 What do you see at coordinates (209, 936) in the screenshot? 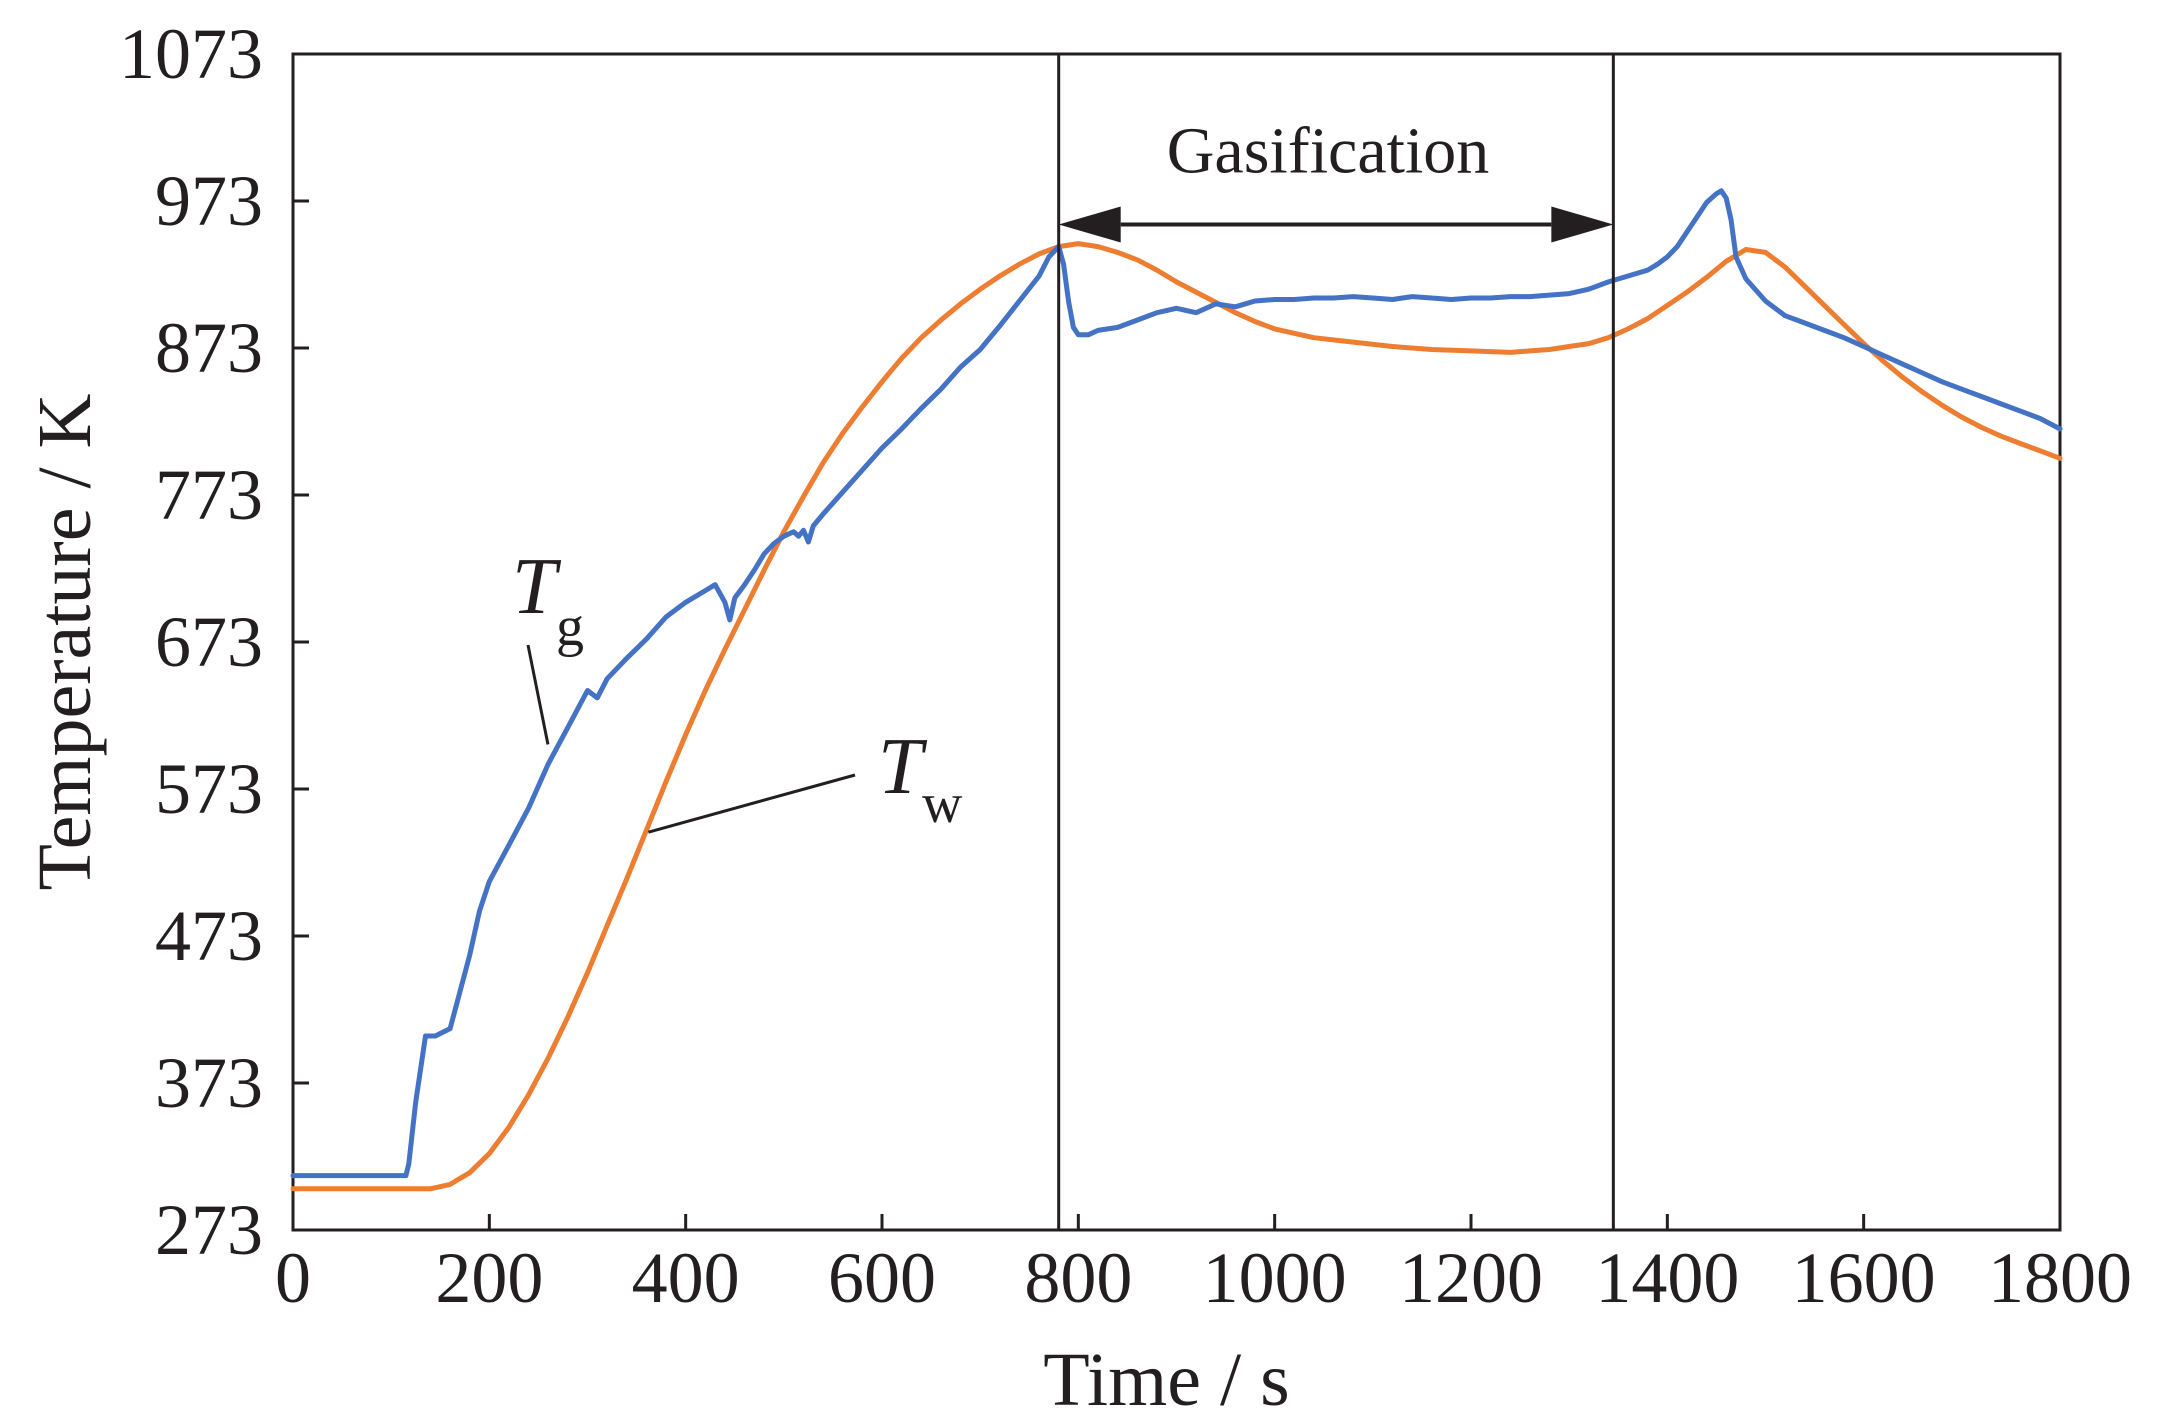
I see `y-tick-label: 473` at bounding box center [209, 936].